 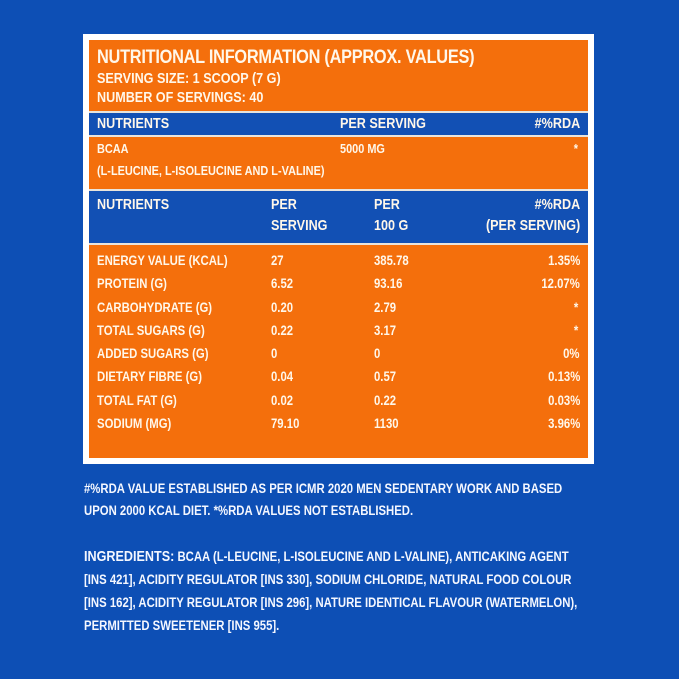 I want to click on nutrient-name: TOTAL SUGARS (G), so click(x=151, y=330).